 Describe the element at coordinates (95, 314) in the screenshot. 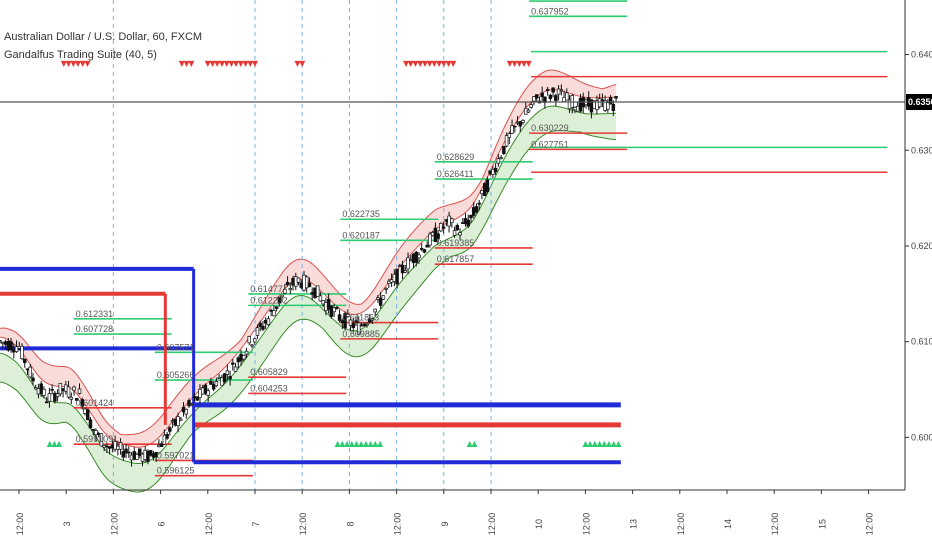

I see `price-level-label: 0.612331` at that location.